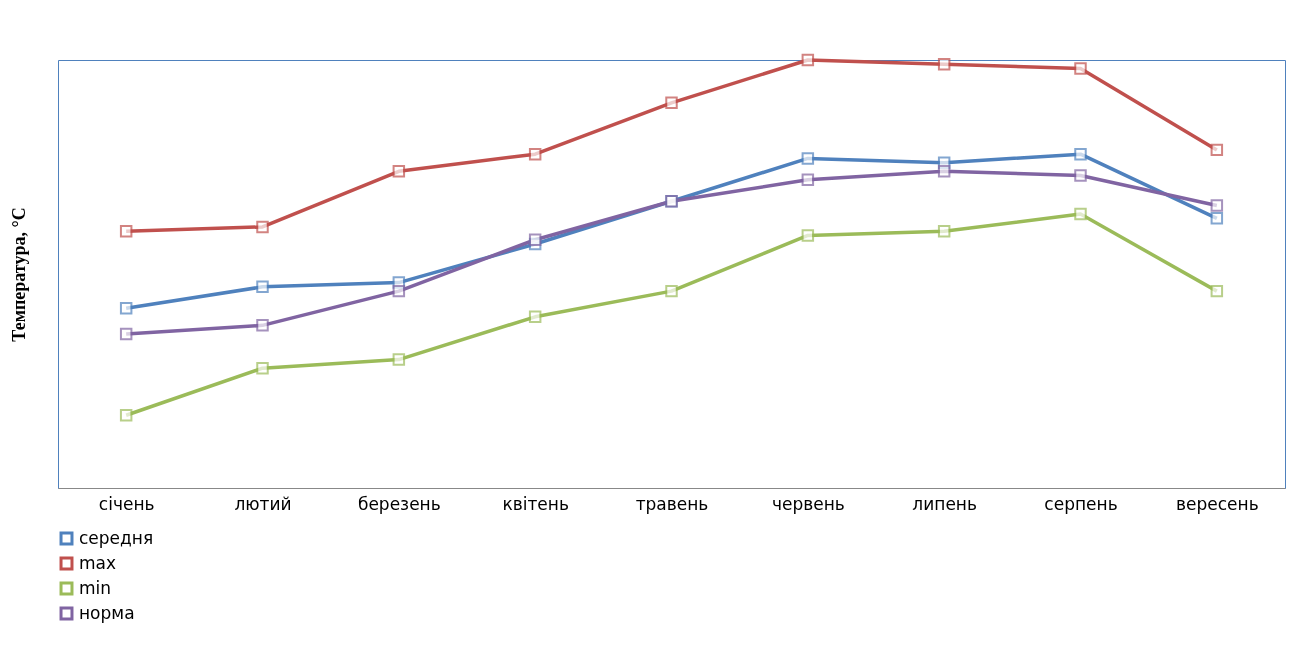  What do you see at coordinates (399, 503) in the screenshot?
I see `x-tick-label: березень` at bounding box center [399, 503].